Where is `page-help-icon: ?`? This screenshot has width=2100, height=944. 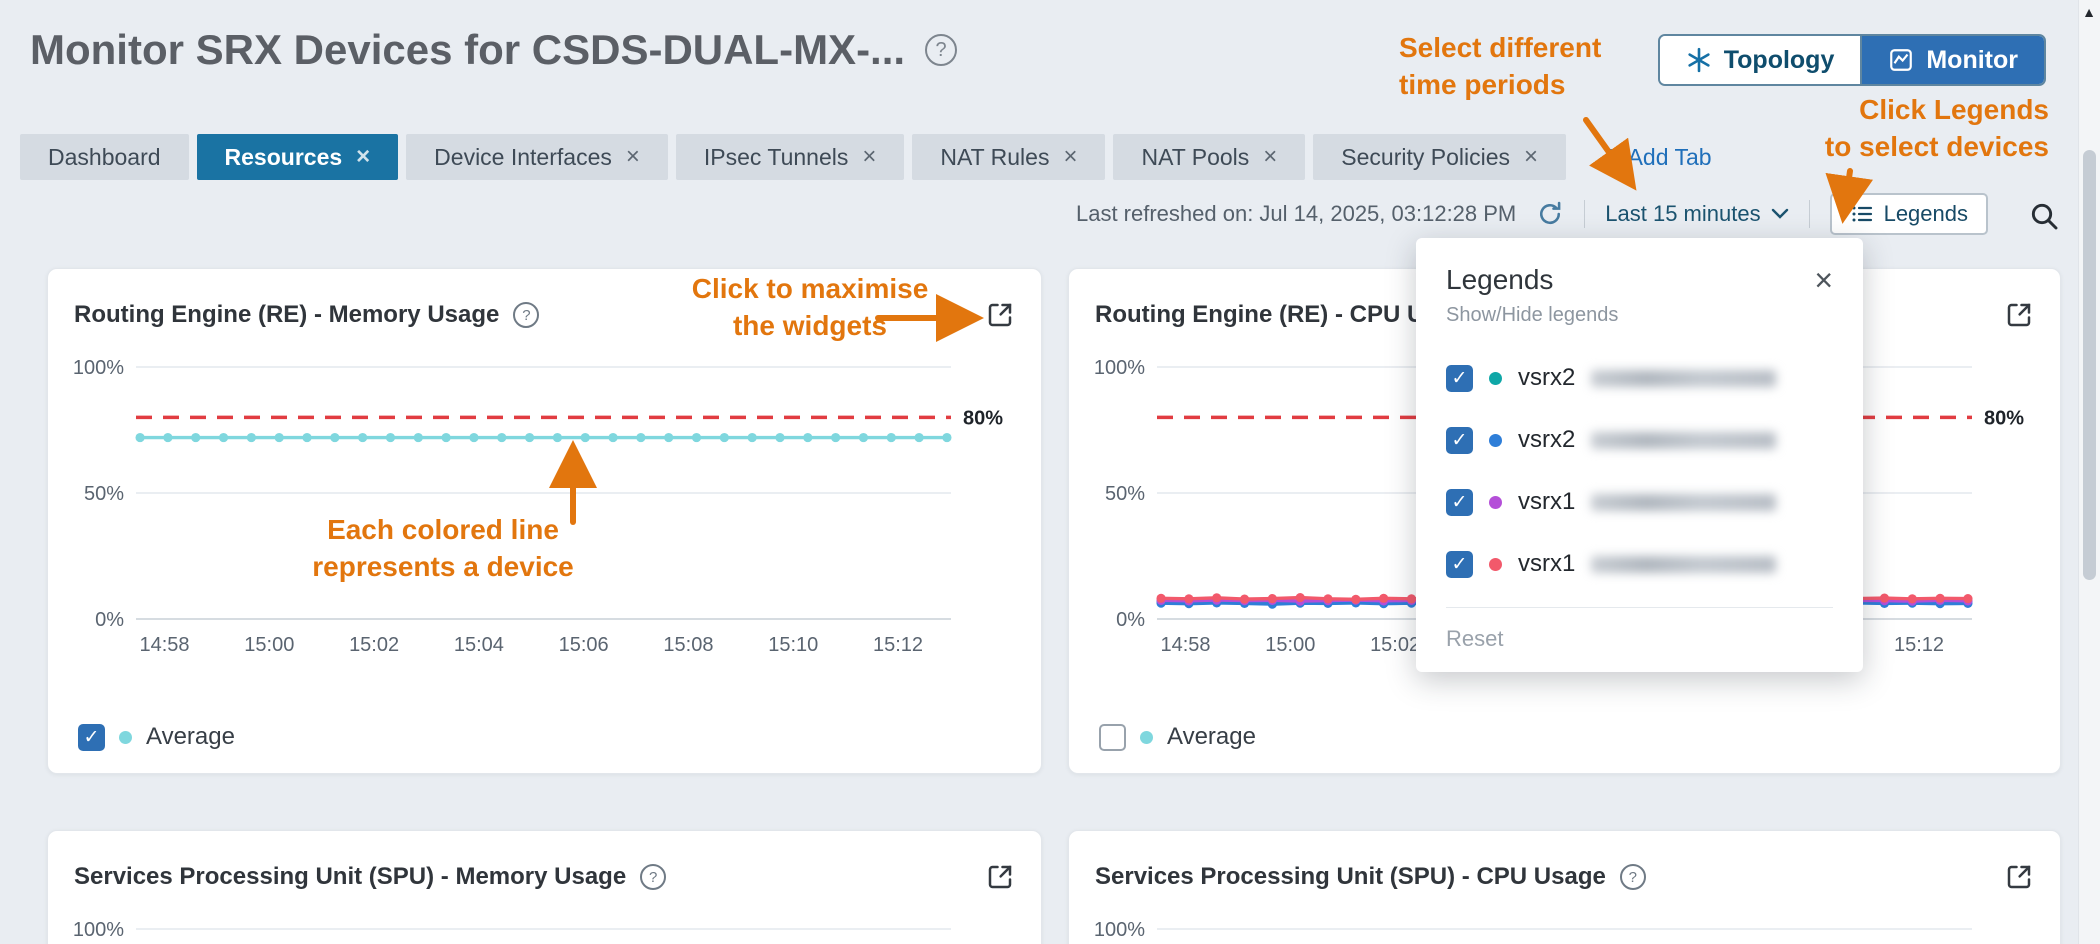
page-help-icon: ? is located at coordinates (941, 50).